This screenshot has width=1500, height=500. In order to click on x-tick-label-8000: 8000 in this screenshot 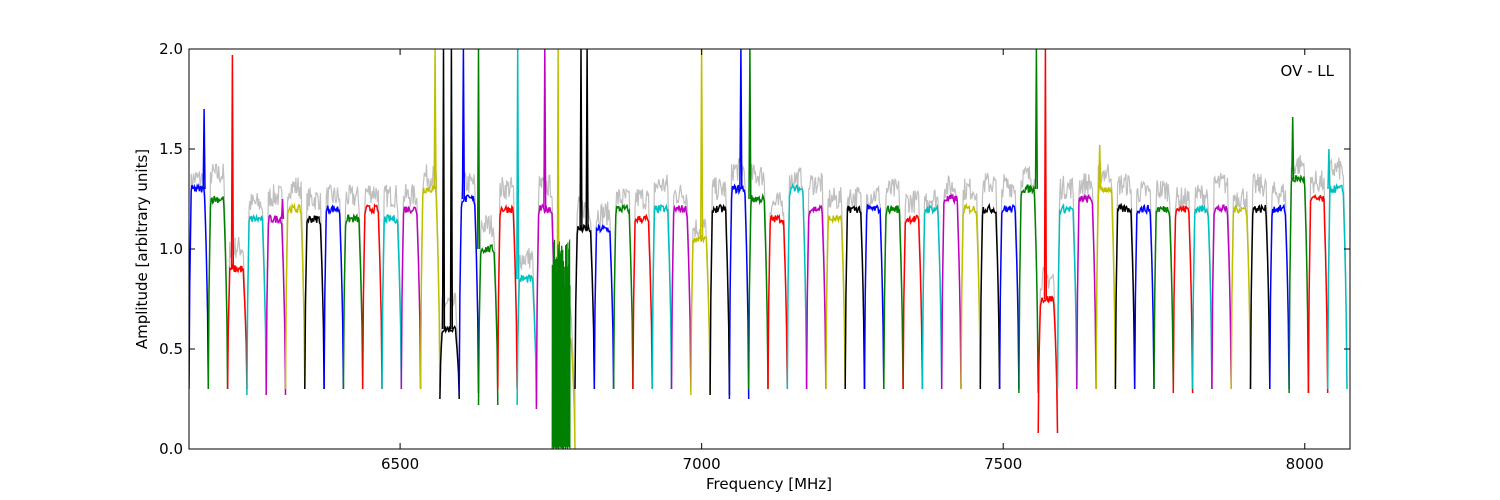, I will do `click(1305, 464)`.